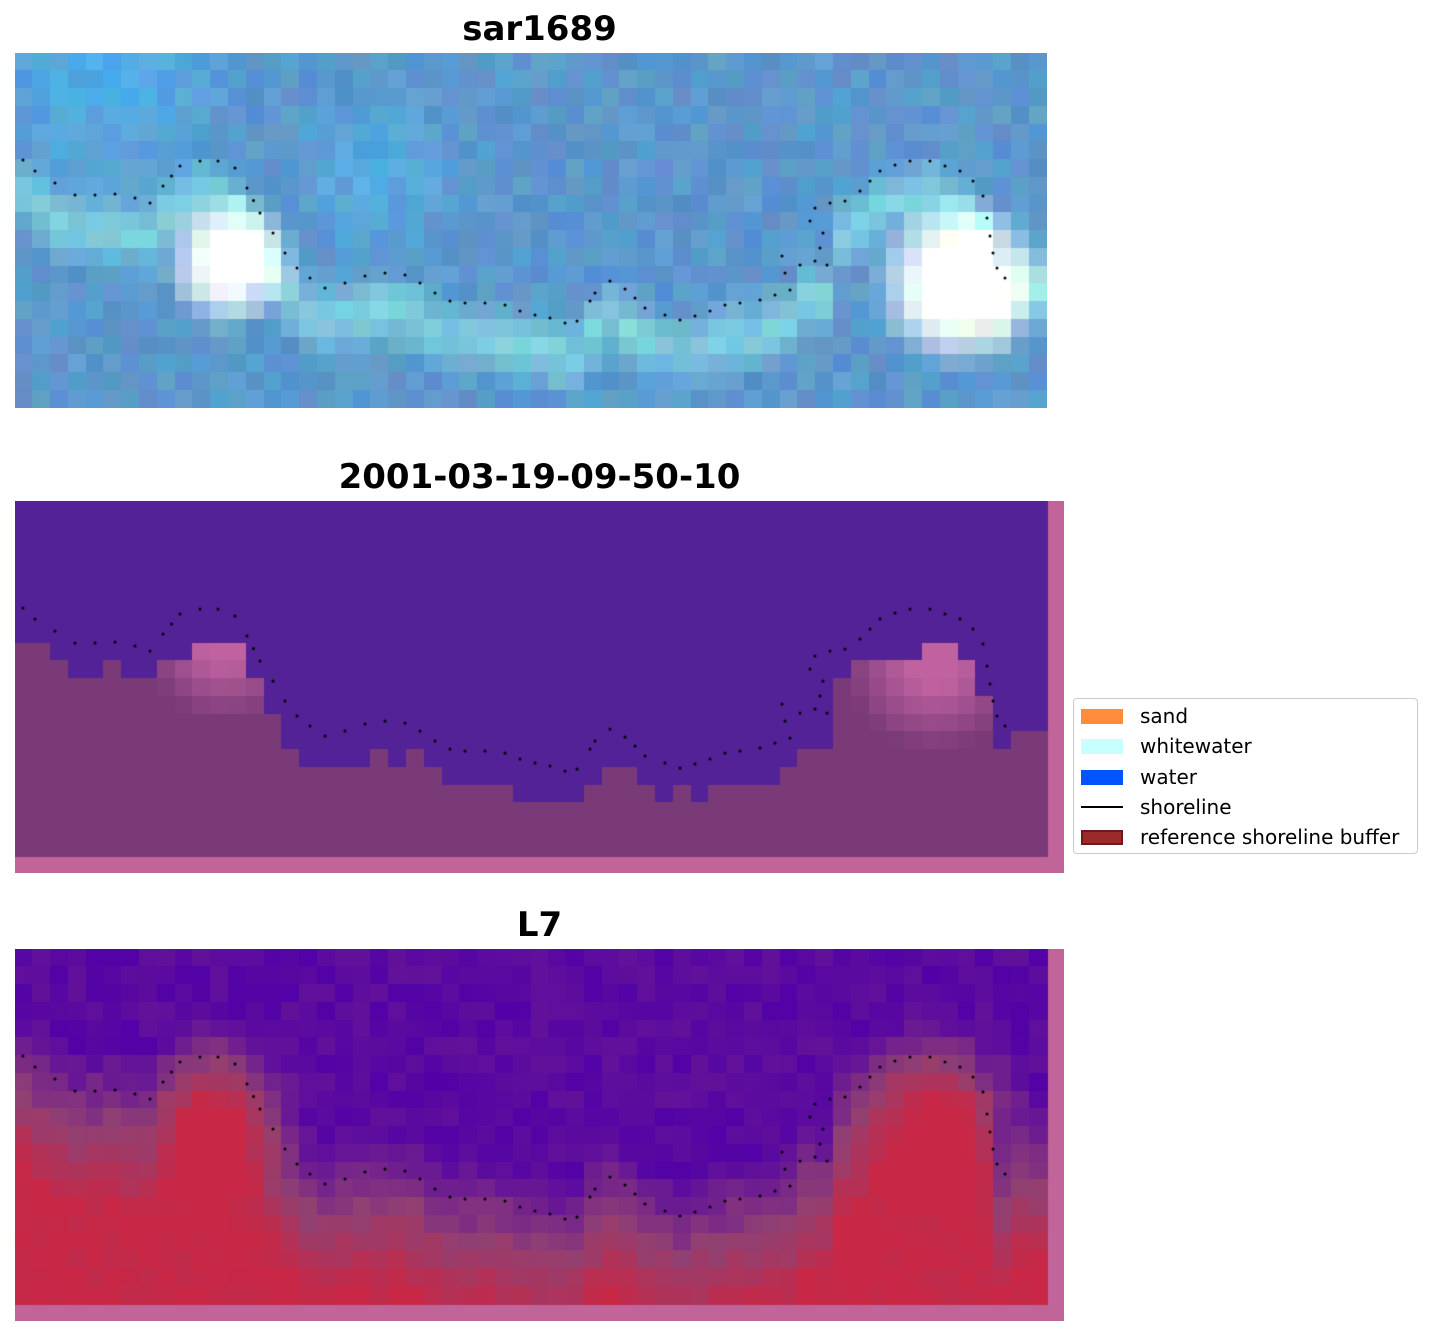 This screenshot has width=1435, height=1337. I want to click on water-swatch, so click(1102, 777).